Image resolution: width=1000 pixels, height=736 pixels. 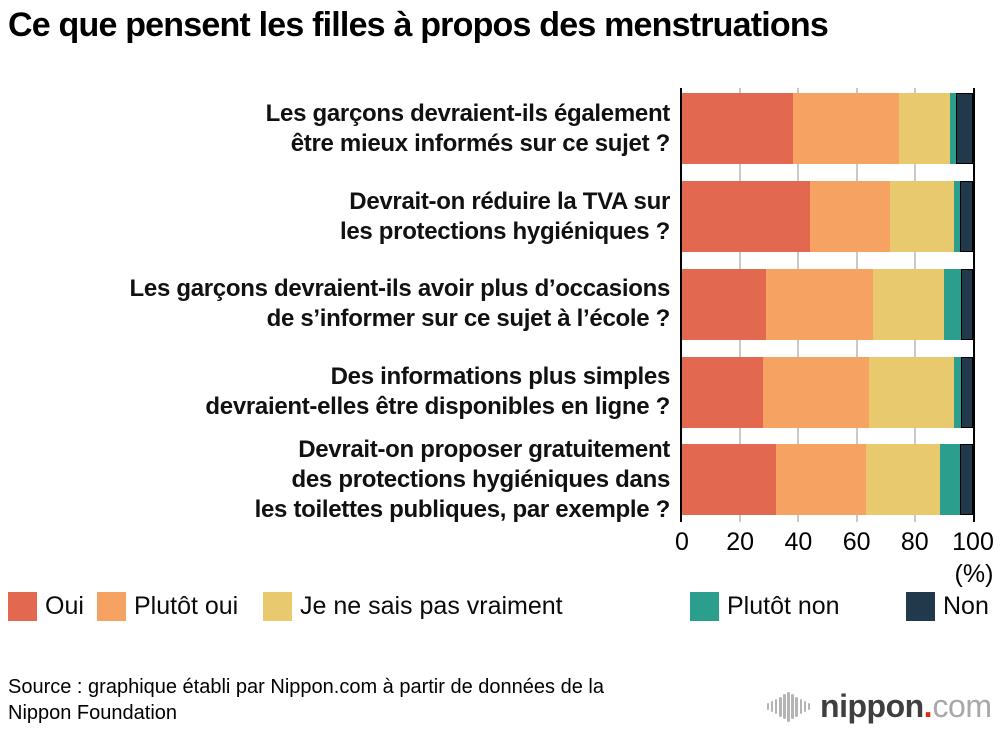 What do you see at coordinates (872, 706) in the screenshot?
I see `logo-text-nippon: nippon` at bounding box center [872, 706].